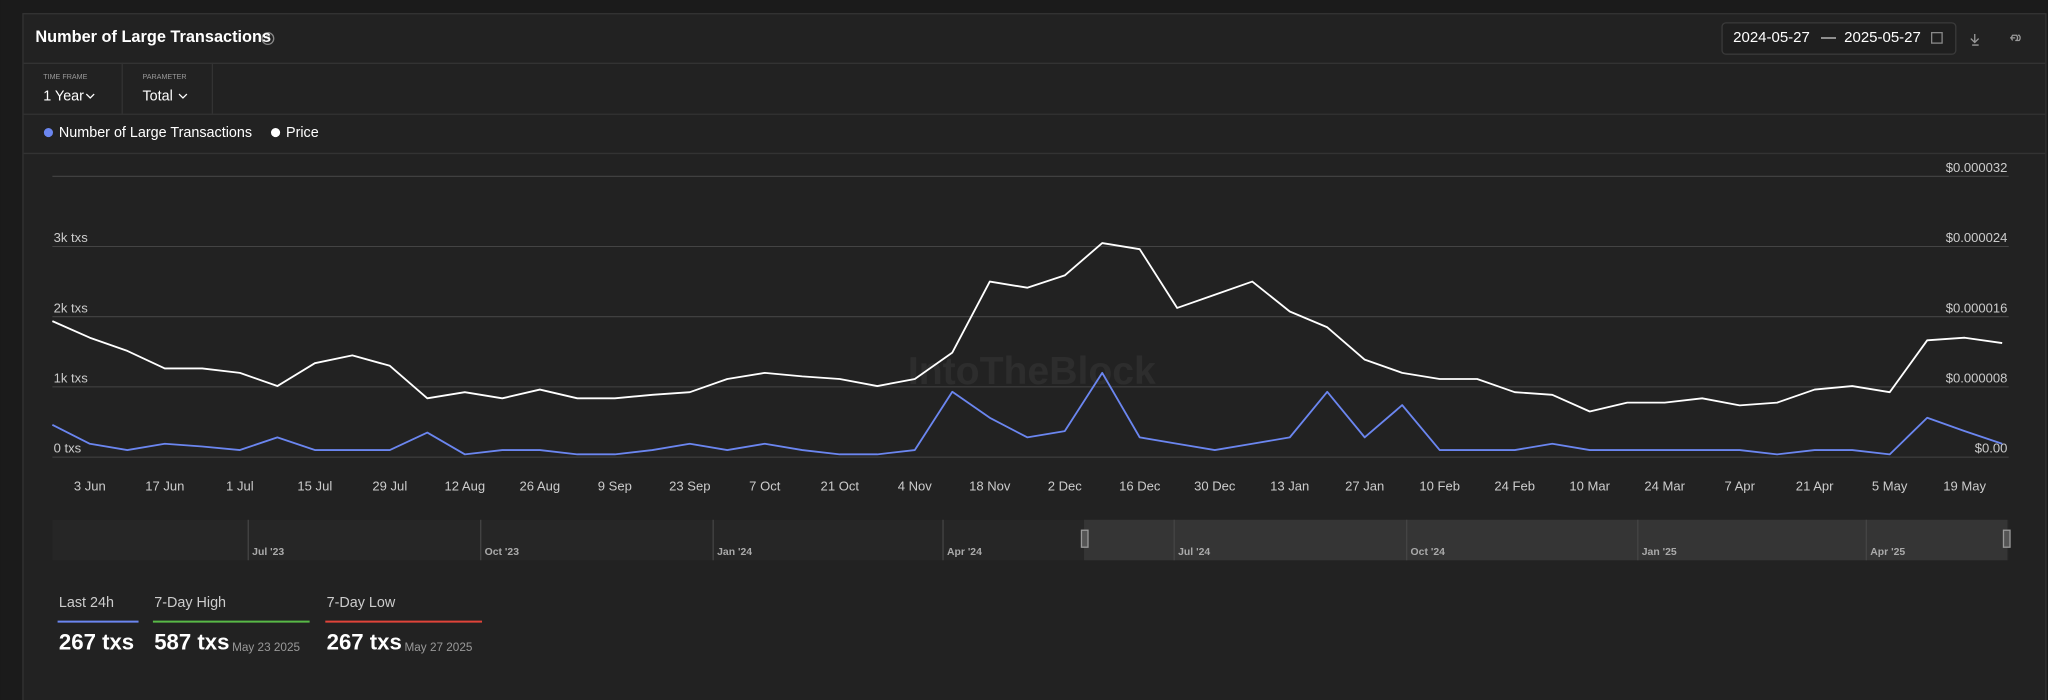  Describe the element at coordinates (734, 552) in the screenshot. I see `navigator-label: Jan '24` at that location.